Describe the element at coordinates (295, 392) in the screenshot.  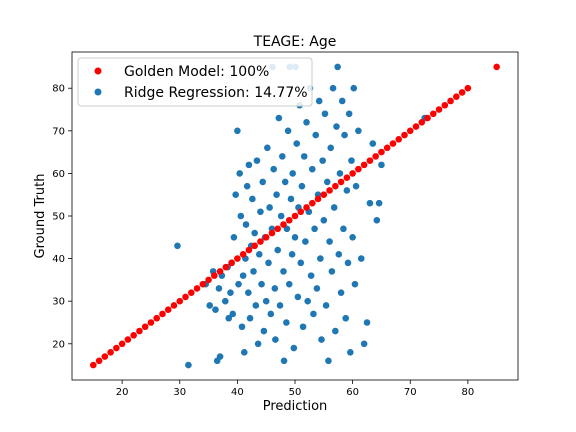
I see `x-tick-label: 50` at that location.